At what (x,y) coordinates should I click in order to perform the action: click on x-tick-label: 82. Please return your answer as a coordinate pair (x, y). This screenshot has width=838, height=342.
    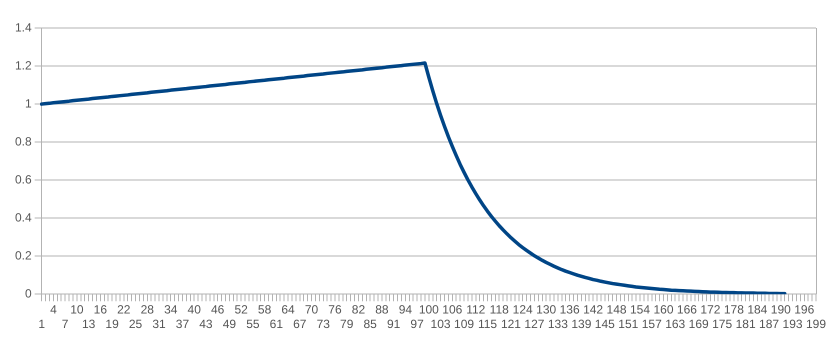
    Looking at the image, I should click on (359, 309).